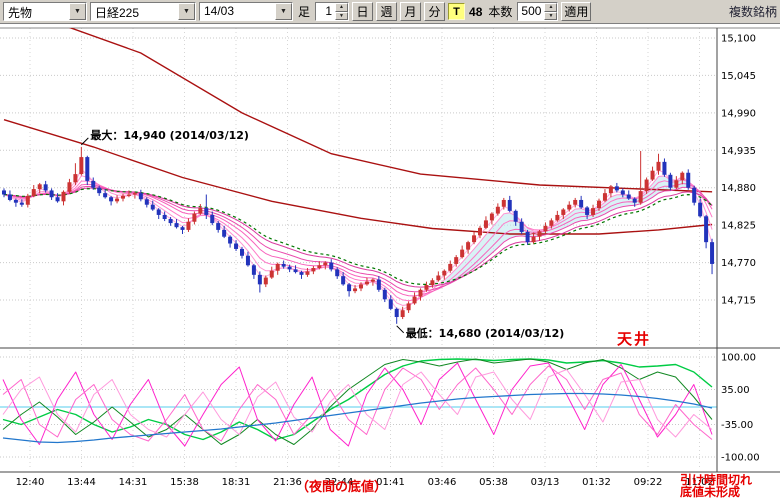 This screenshot has height=500, width=780. What do you see at coordinates (339, 482) in the screenshot?
I see `svg-text: 22:44` at bounding box center [339, 482].